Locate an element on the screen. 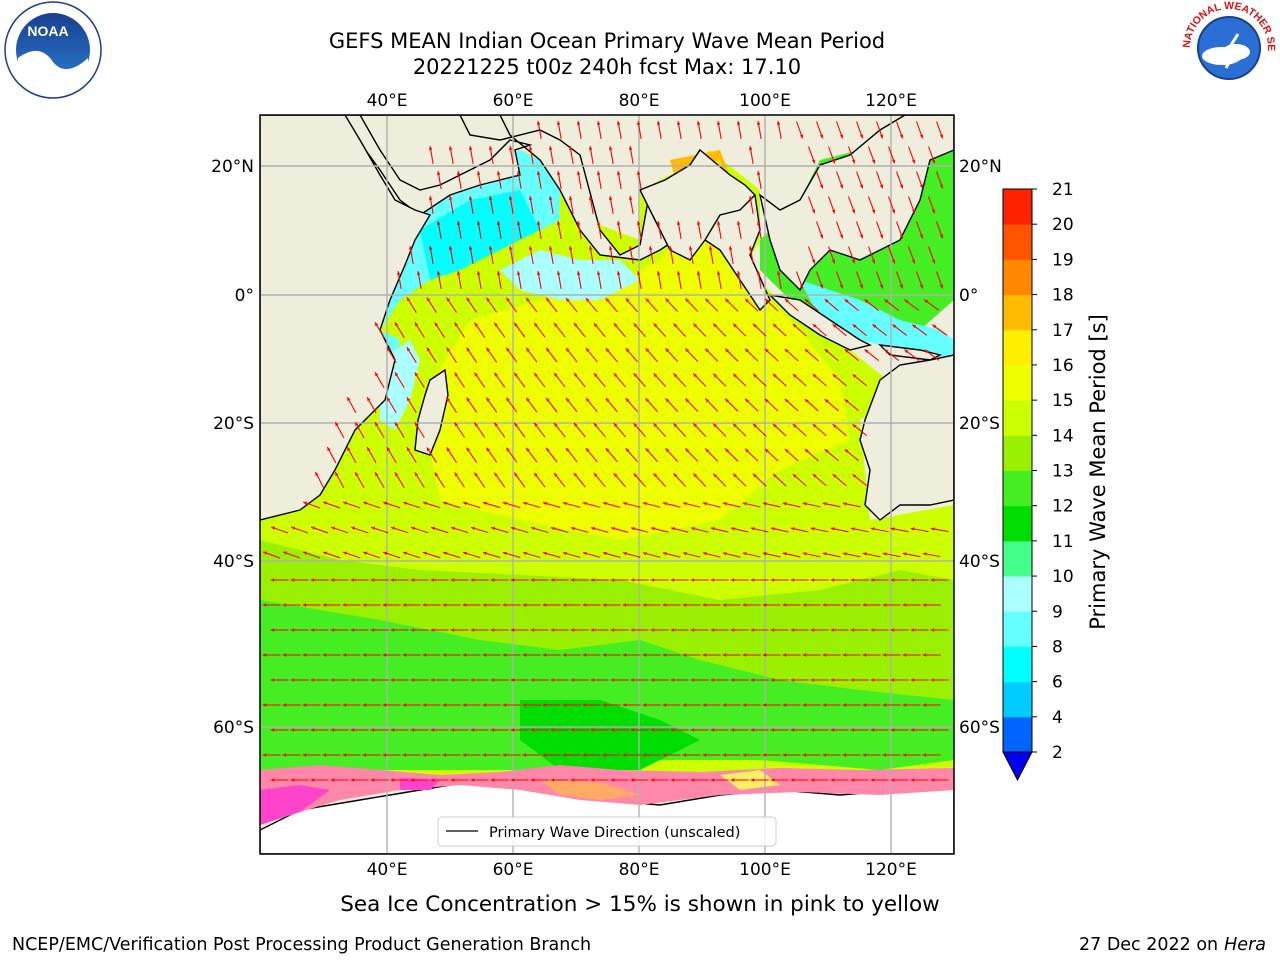 Image resolution: width=1280 pixels, height=960 pixels. footer-date-text: 27 Dec 2022 on is located at coordinates (1148, 945).